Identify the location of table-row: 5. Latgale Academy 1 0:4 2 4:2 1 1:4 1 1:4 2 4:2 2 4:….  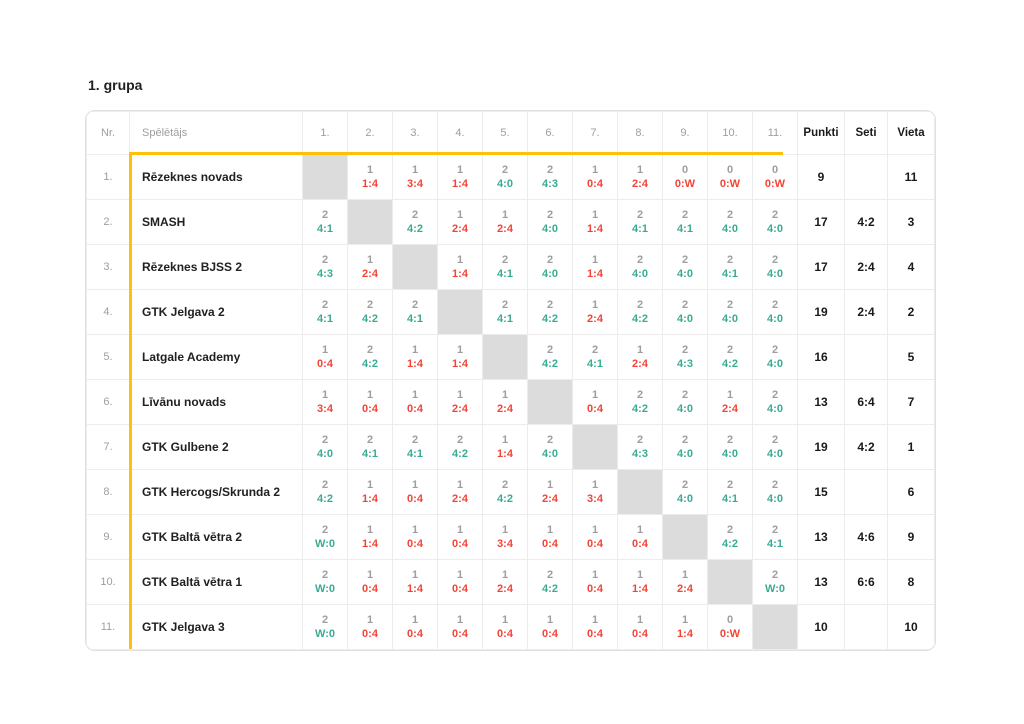
(510, 357).